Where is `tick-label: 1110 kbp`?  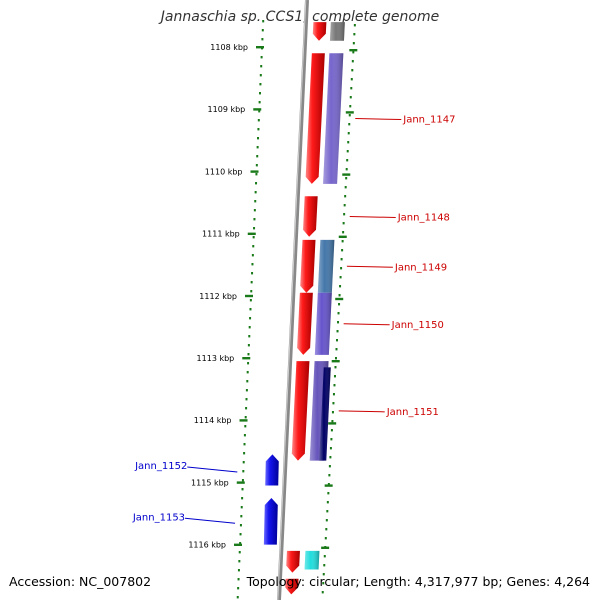 tick-label: 1110 kbp is located at coordinates (224, 171).